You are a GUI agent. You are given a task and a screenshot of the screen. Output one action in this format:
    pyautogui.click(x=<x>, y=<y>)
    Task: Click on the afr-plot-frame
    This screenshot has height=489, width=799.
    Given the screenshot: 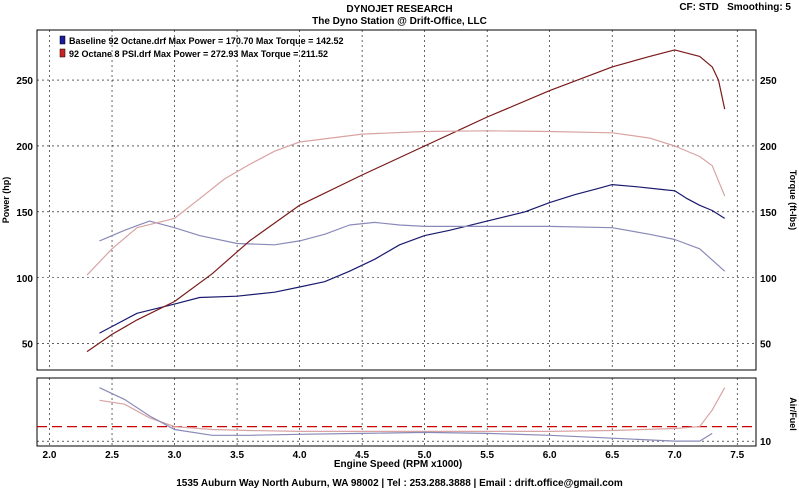 What is the action you would take?
    pyautogui.click(x=396, y=412)
    